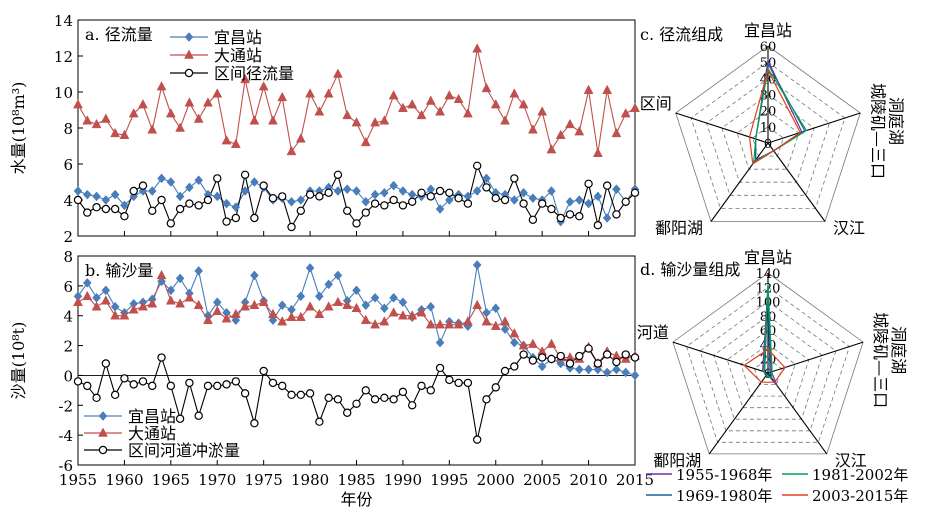 This screenshot has width=948, height=524. I want to click on panel-b-xtick-label: 2005, so click(542, 480).